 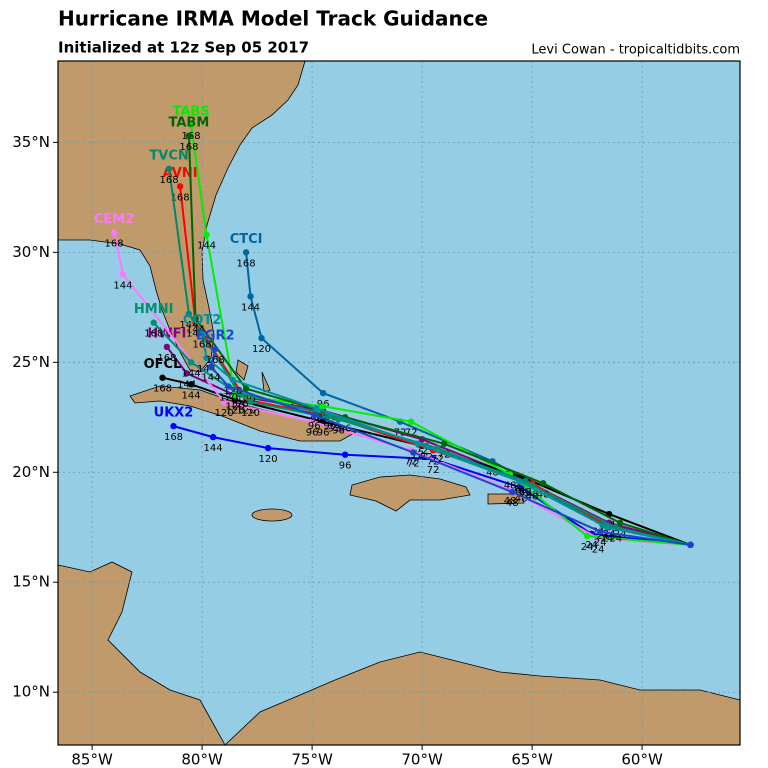 What do you see at coordinates (410, 493) in the screenshot?
I see `hispaniola` at bounding box center [410, 493].